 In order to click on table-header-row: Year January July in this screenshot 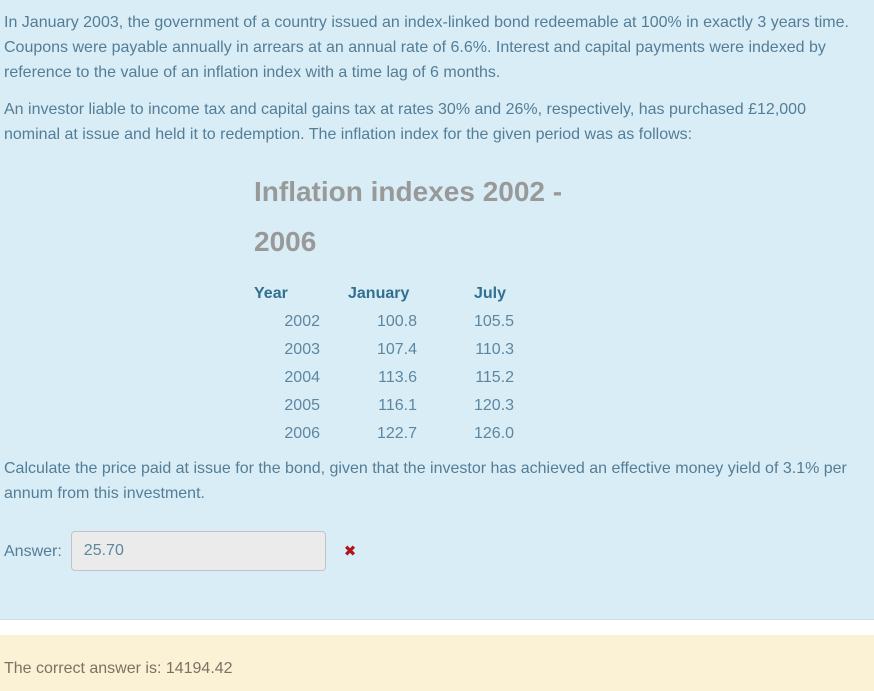, I will do `click(384, 294)`.